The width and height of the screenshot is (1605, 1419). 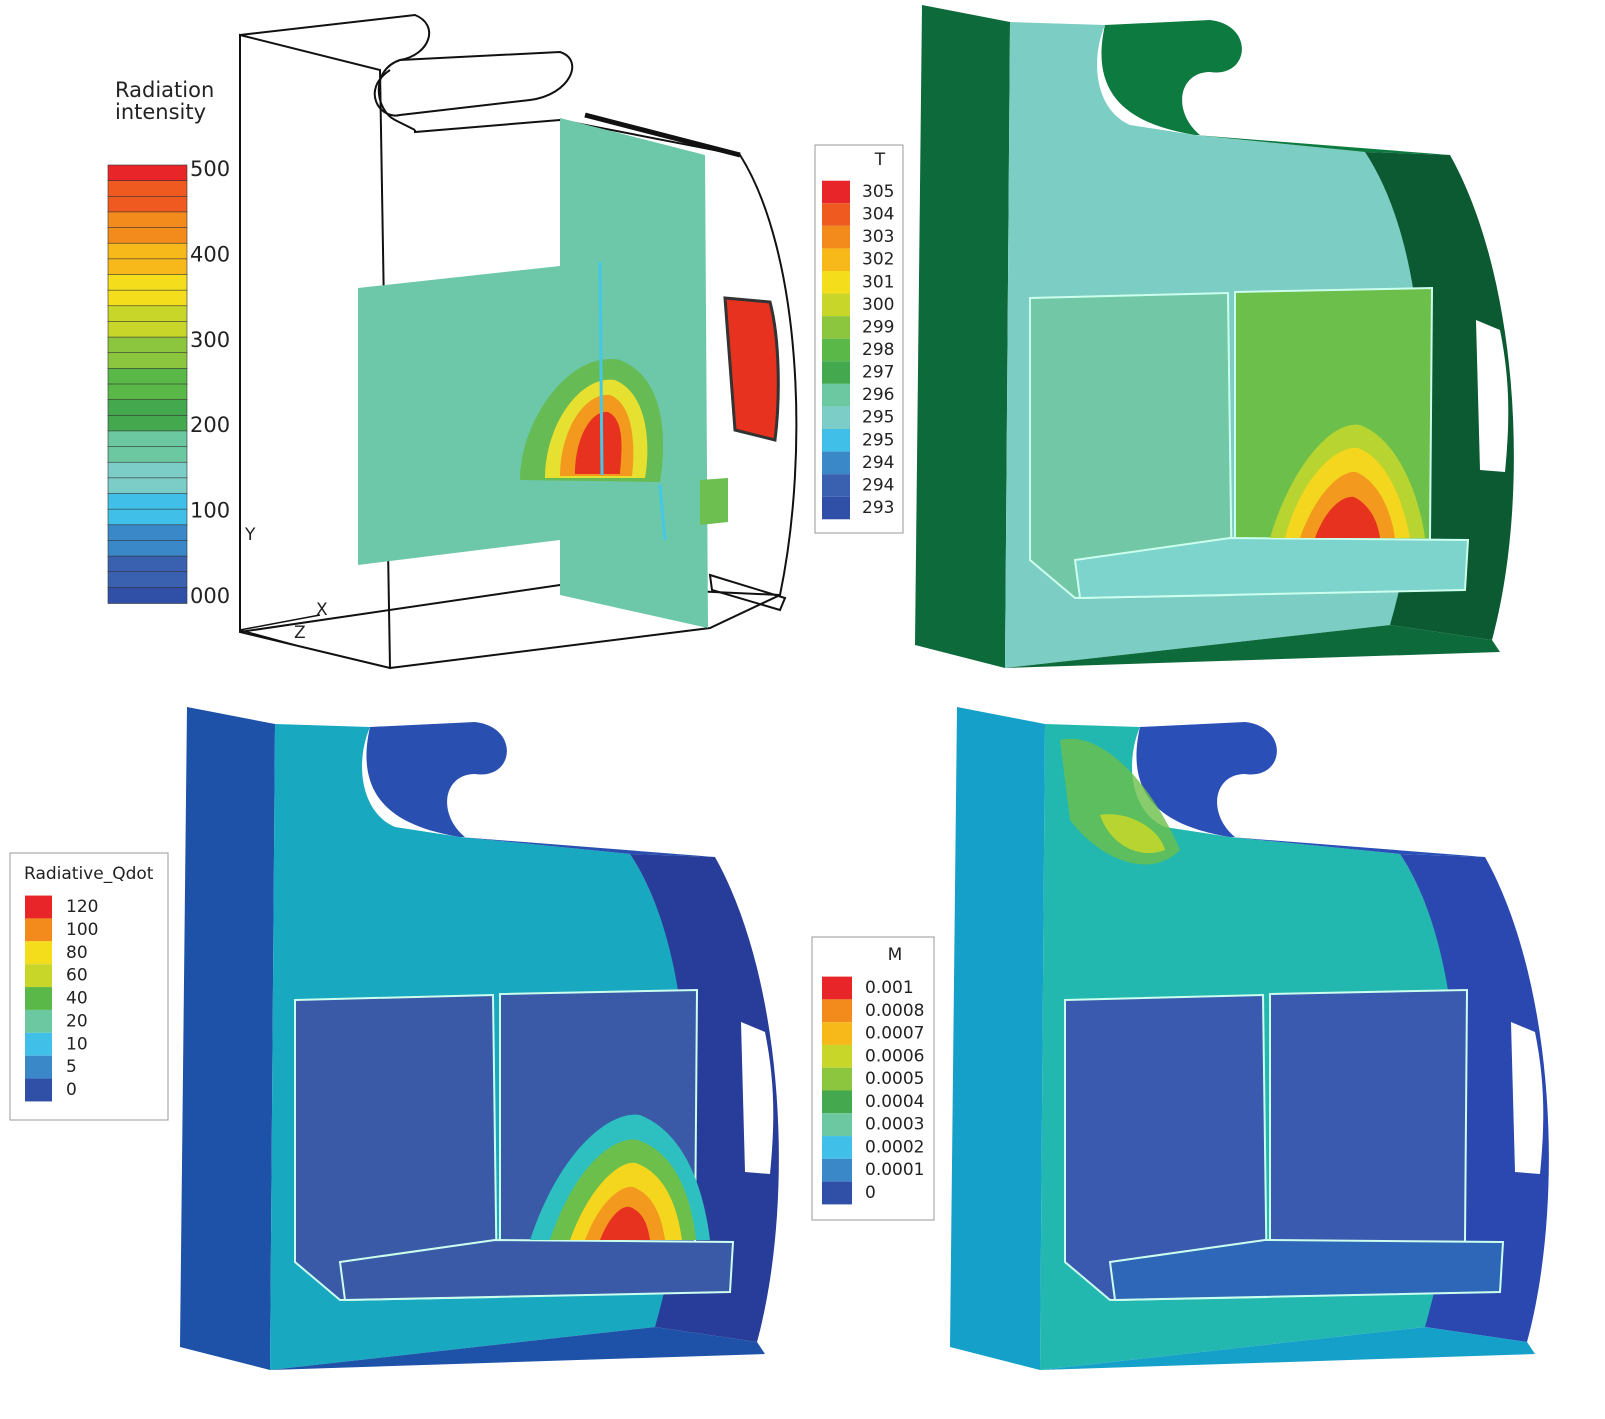 What do you see at coordinates (77, 976) in the screenshot?
I see `legend-label: 60` at bounding box center [77, 976].